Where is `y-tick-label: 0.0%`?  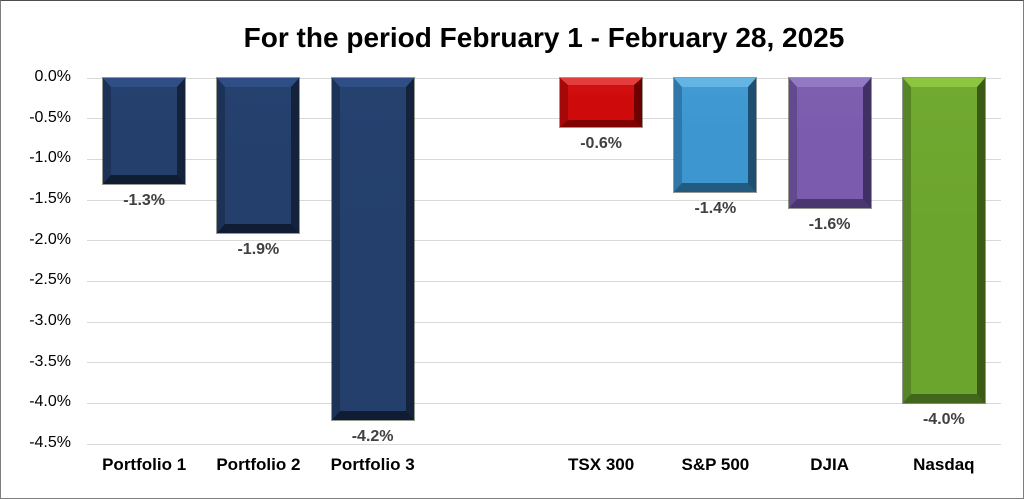 y-tick-label: 0.0% is located at coordinates (52, 76).